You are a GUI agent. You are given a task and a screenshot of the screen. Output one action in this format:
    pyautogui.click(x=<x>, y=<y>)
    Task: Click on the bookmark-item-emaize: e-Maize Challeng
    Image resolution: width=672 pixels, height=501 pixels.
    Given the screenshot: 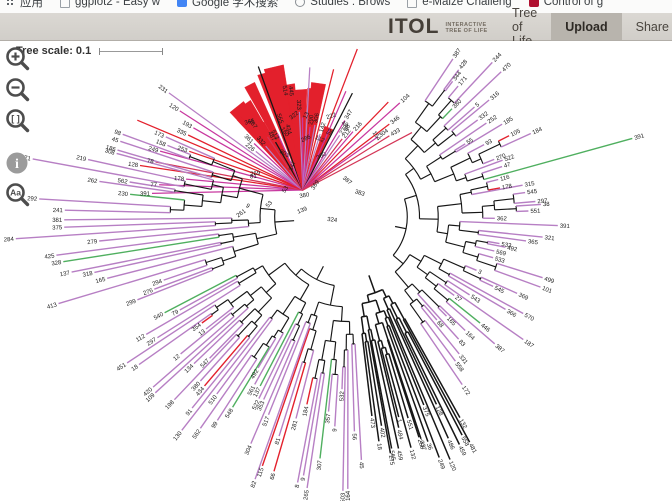 What is the action you would take?
    pyautogui.click(x=459, y=4)
    